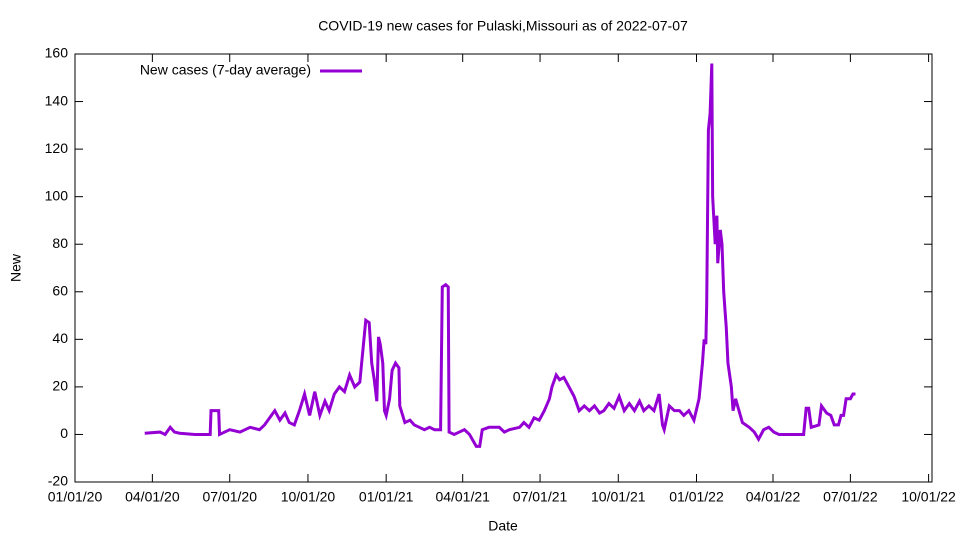  Describe the element at coordinates (773, 497) in the screenshot. I see `x-tick-label: 04/01/22` at that location.